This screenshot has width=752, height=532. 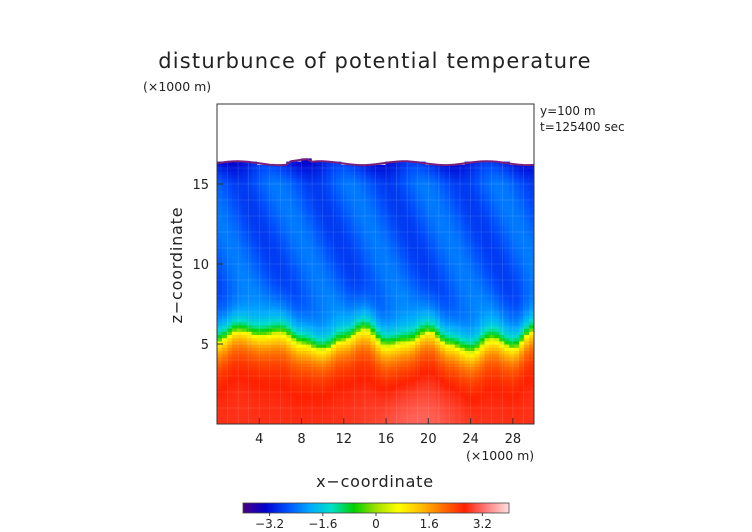 I want to click on y-tick-label: 10, so click(x=200, y=265).